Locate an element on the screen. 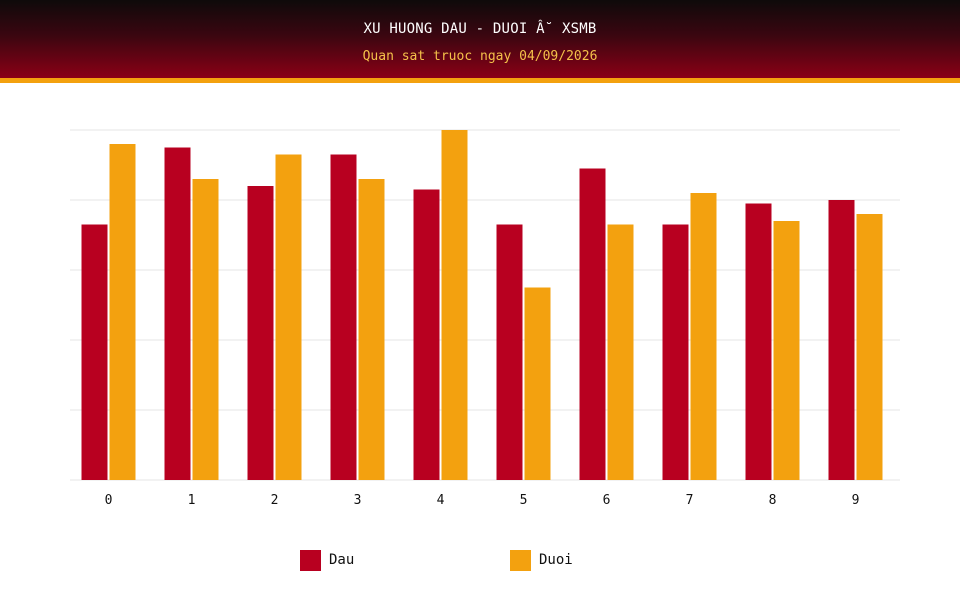 The height and width of the screenshot is (610, 960). legend-item-duoi: Duoi is located at coordinates (541, 560).